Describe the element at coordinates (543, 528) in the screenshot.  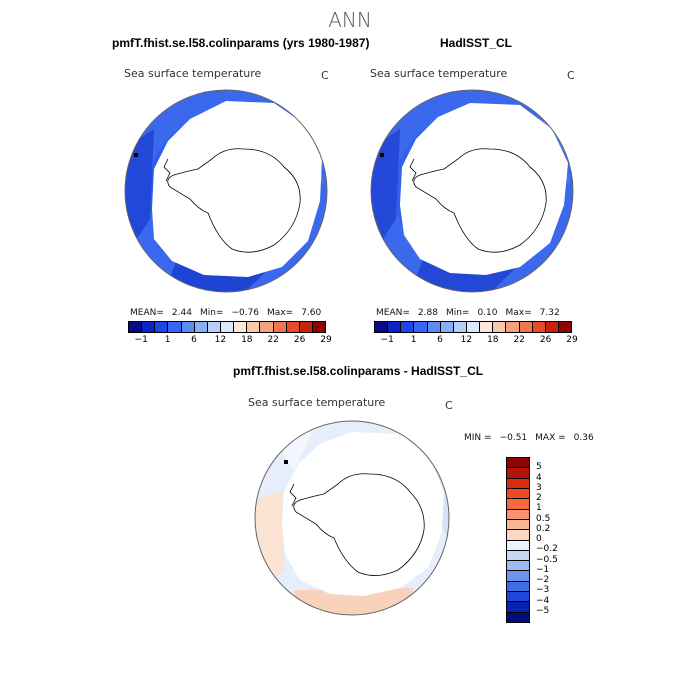
I see `colorbar-tick-label: 0.2` at that location.